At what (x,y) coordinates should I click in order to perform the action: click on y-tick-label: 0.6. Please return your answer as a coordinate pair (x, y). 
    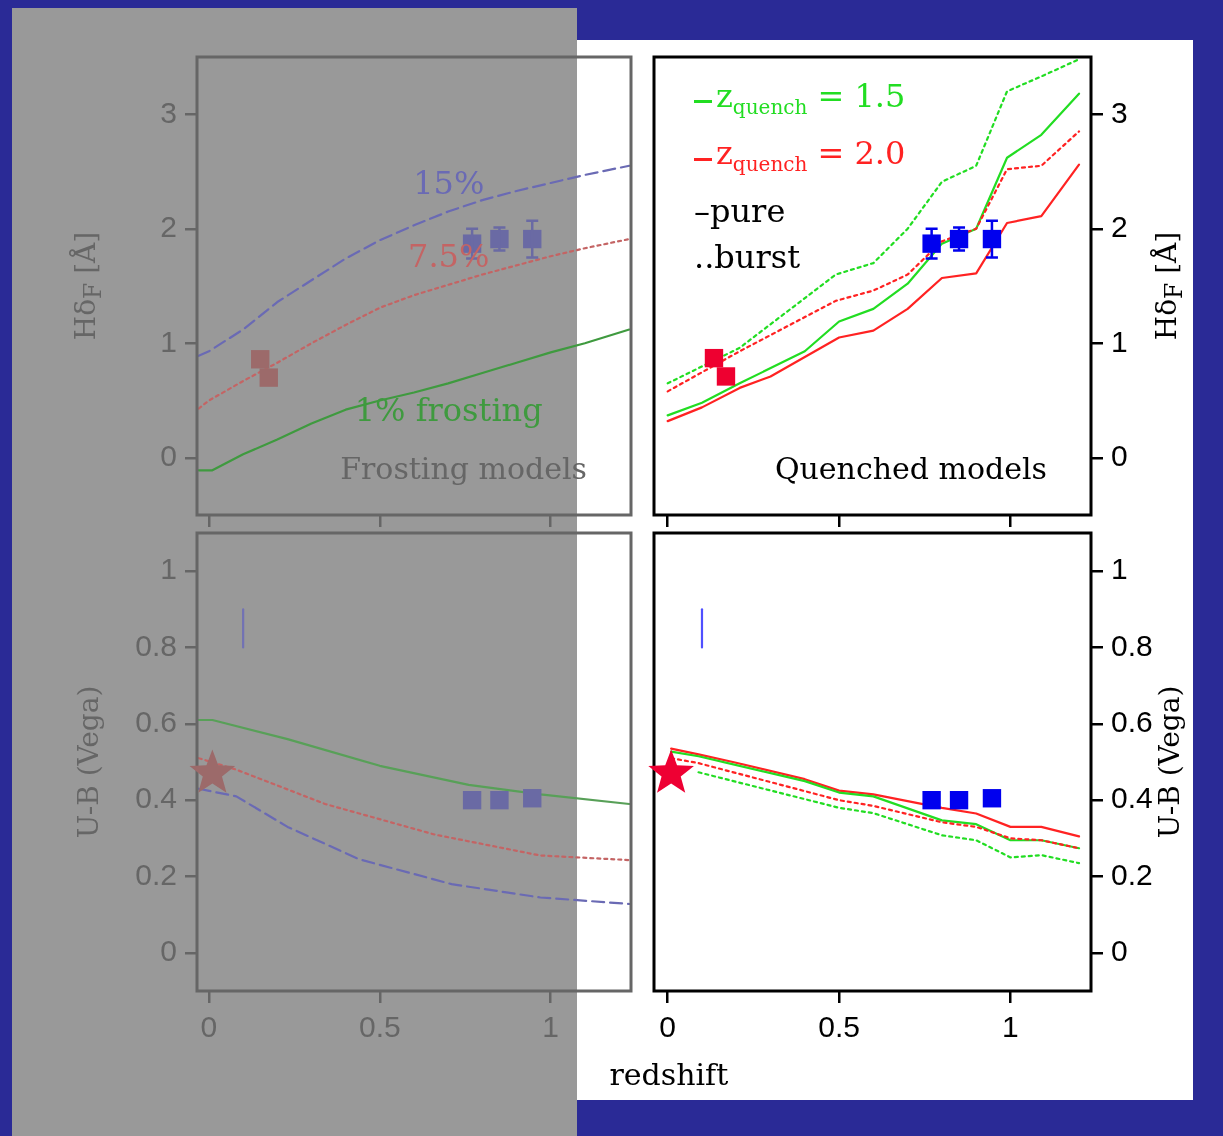
    Looking at the image, I should click on (1132, 722).